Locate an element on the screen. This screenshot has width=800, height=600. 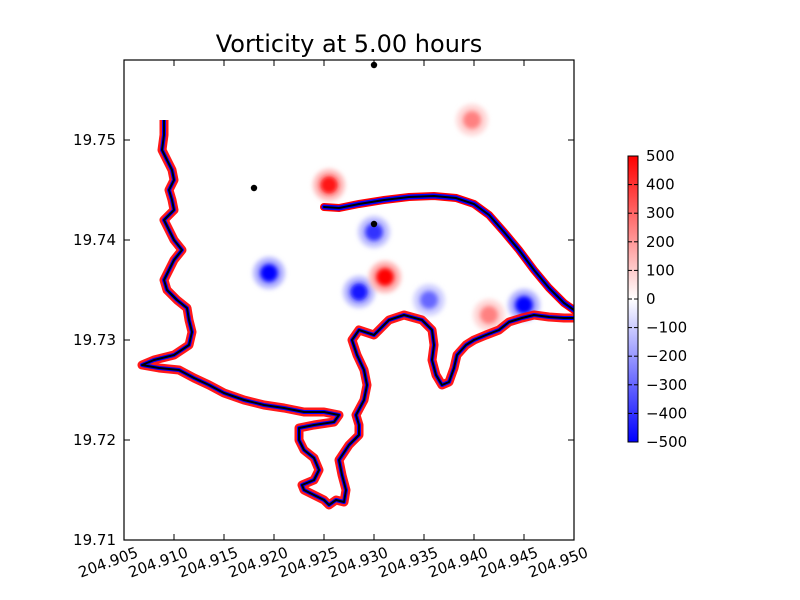
colorbar-ticks: 500 400 300 200 100 0 −100 −200 −300 −400 −500 is located at coordinates (657, 299).